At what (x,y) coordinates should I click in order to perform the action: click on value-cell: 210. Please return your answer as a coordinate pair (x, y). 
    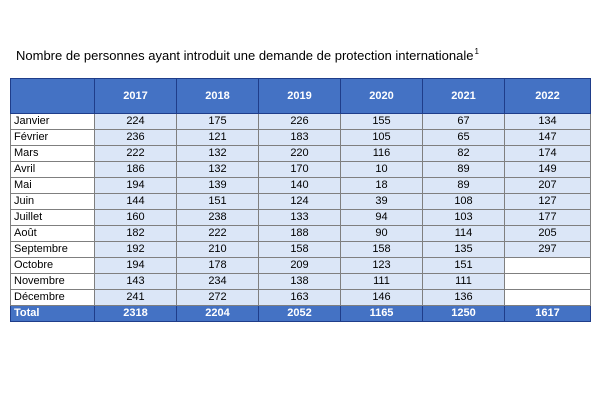
    Looking at the image, I should click on (217, 249).